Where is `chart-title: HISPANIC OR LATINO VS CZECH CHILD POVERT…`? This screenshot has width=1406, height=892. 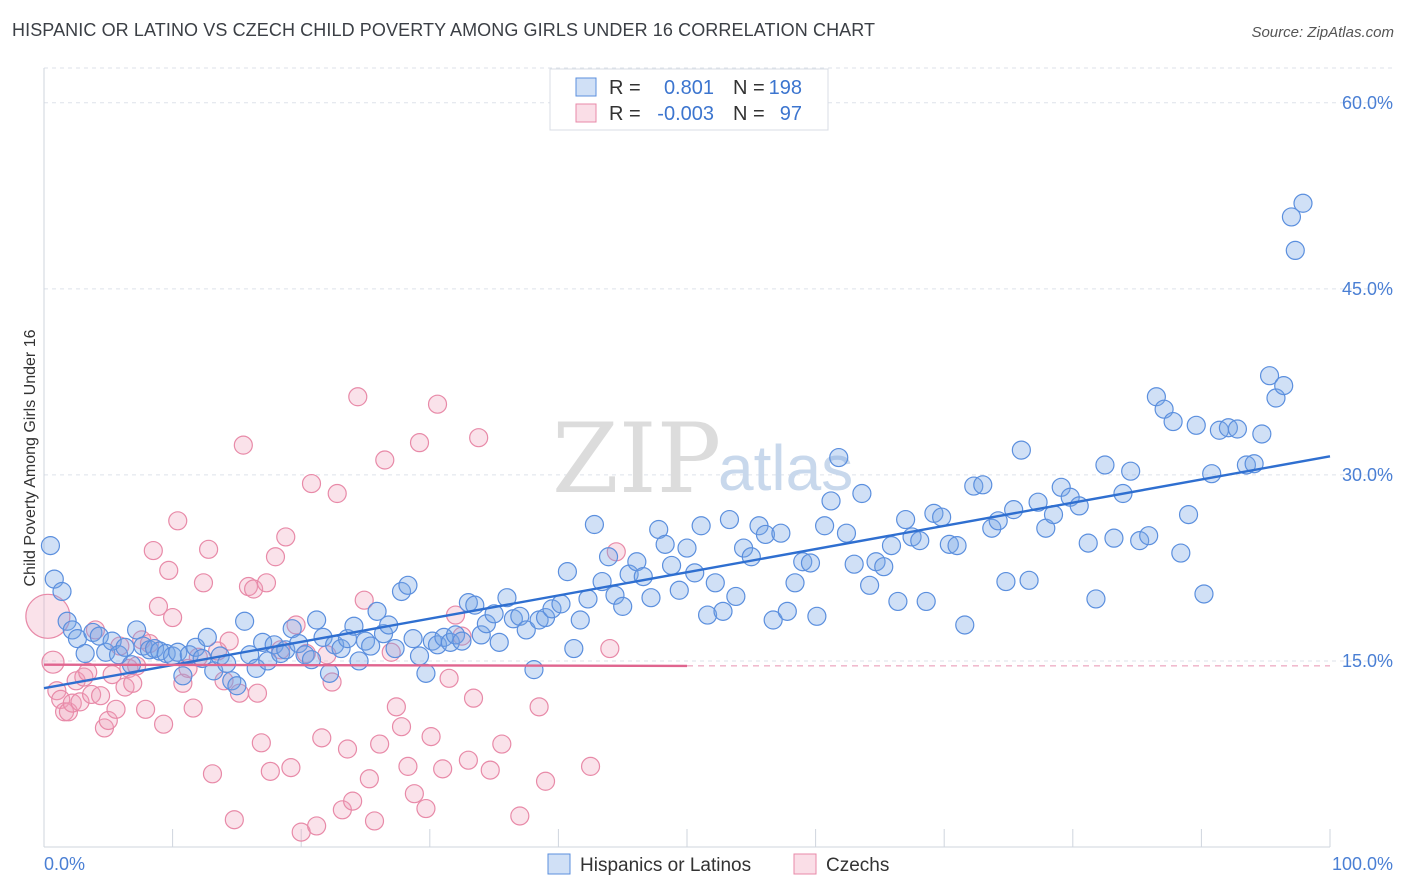
chart-title: HISPANIC OR LATINO VS CZECH CHILD POVERT… is located at coordinates (444, 30).